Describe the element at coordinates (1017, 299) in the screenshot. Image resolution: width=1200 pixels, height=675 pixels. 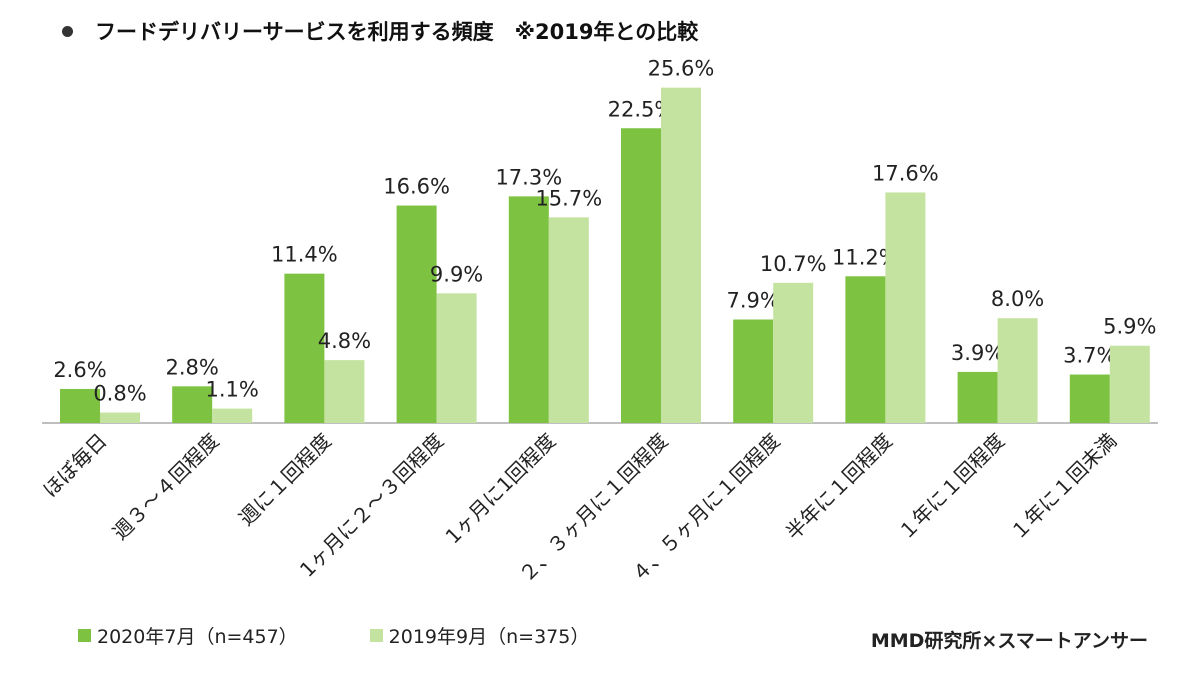
I see `data-label-2019: 8.0%` at that location.